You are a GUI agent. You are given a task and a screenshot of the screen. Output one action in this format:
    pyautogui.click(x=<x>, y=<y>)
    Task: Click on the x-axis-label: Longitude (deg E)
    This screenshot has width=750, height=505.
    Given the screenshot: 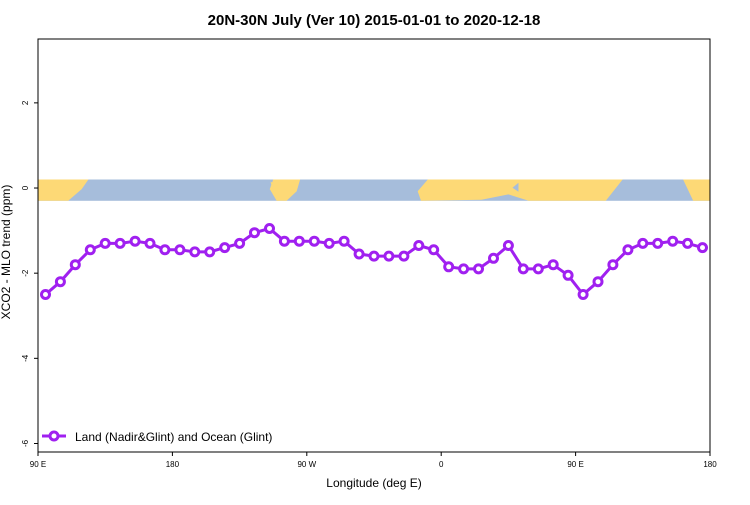 What is the action you would take?
    pyautogui.click(x=373, y=483)
    